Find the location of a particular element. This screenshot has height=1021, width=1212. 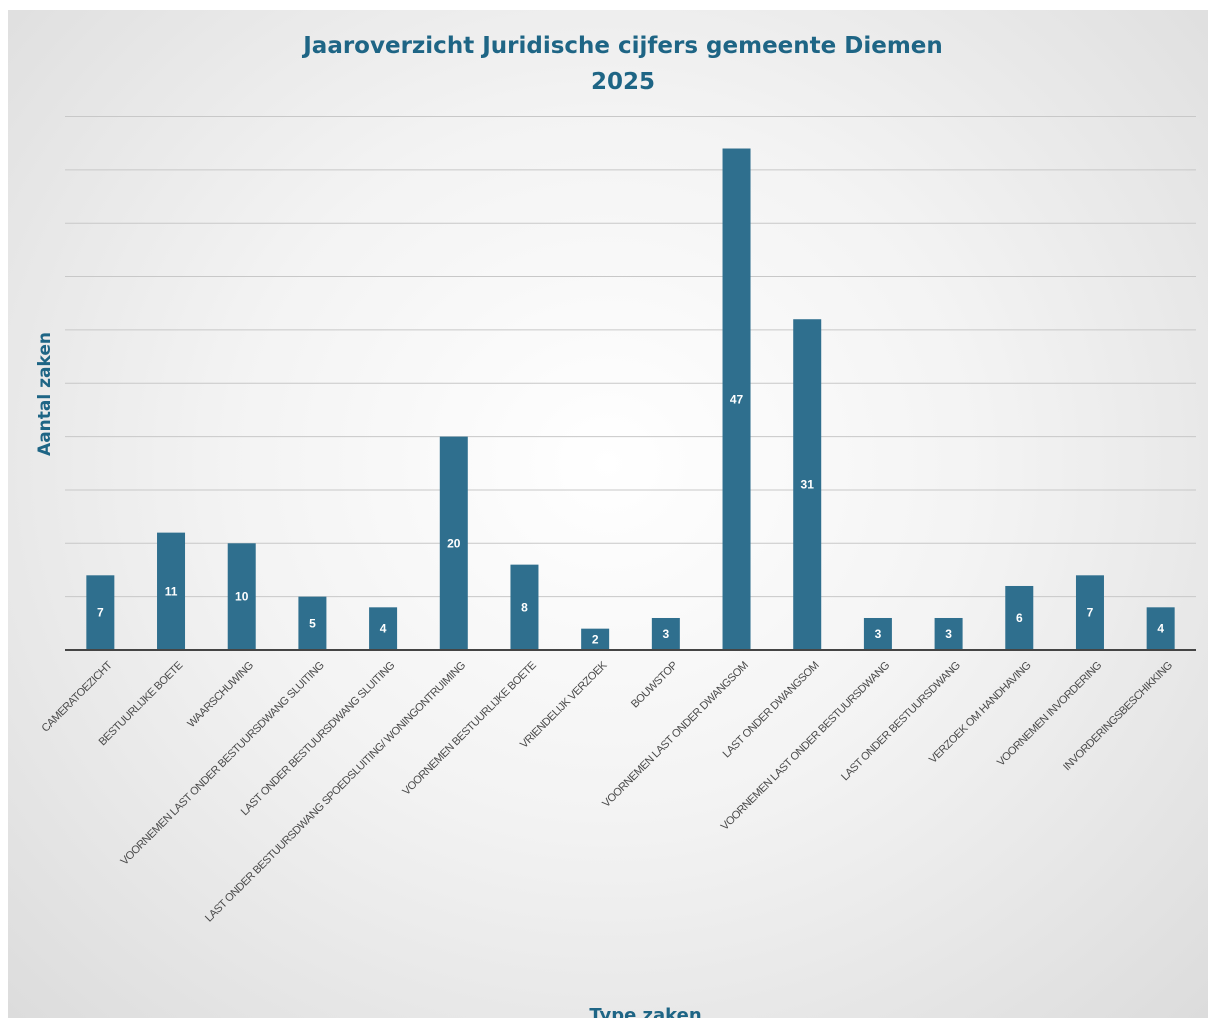

category-label: BESTUURLIJKE BOETE is located at coordinates (141, 704).